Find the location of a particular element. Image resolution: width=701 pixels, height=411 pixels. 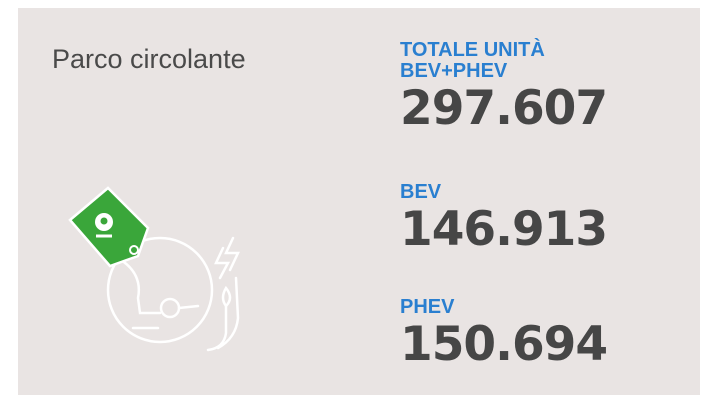

stat: PHEV 150.694 is located at coordinates (504, 334).